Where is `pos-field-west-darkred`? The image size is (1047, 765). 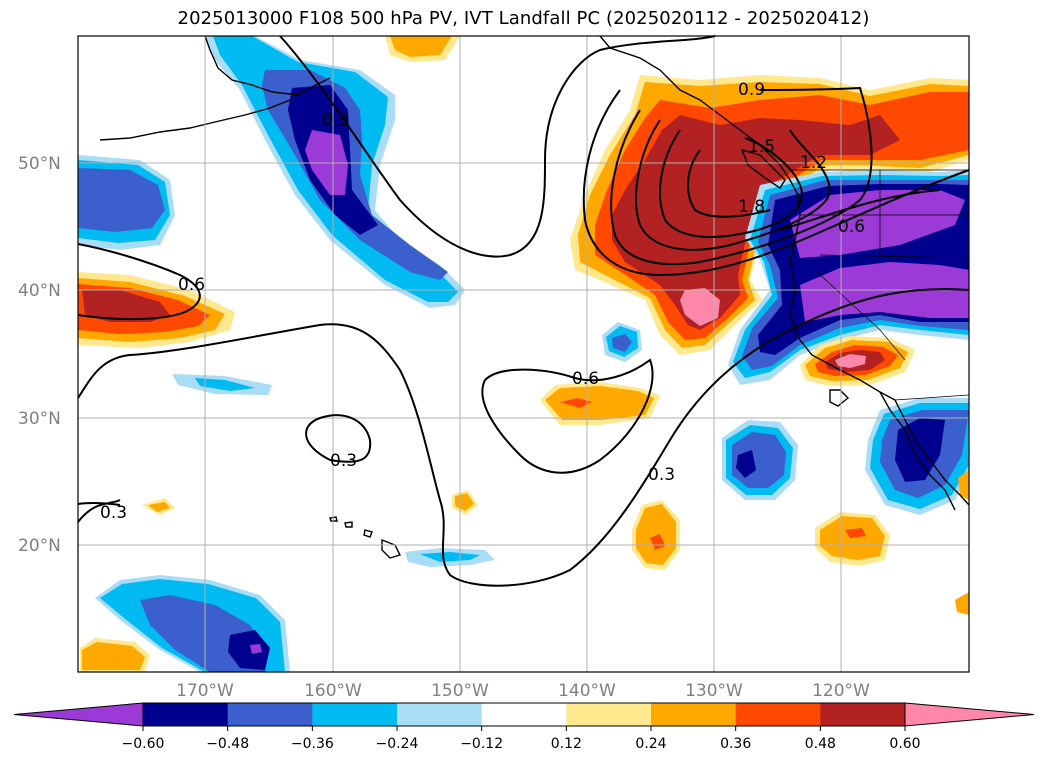
pos-field-west-darkred is located at coordinates (126, 306).